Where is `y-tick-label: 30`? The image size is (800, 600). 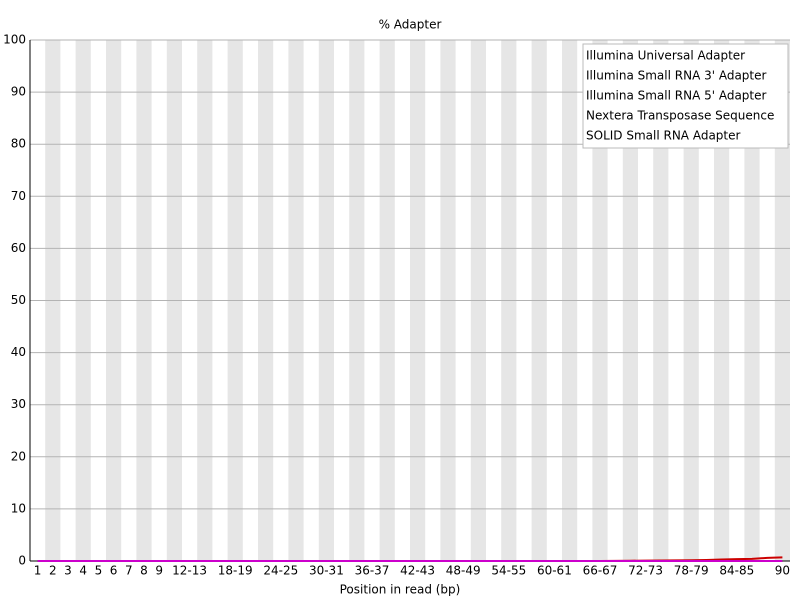
y-tick-label: 30 is located at coordinates (18, 404).